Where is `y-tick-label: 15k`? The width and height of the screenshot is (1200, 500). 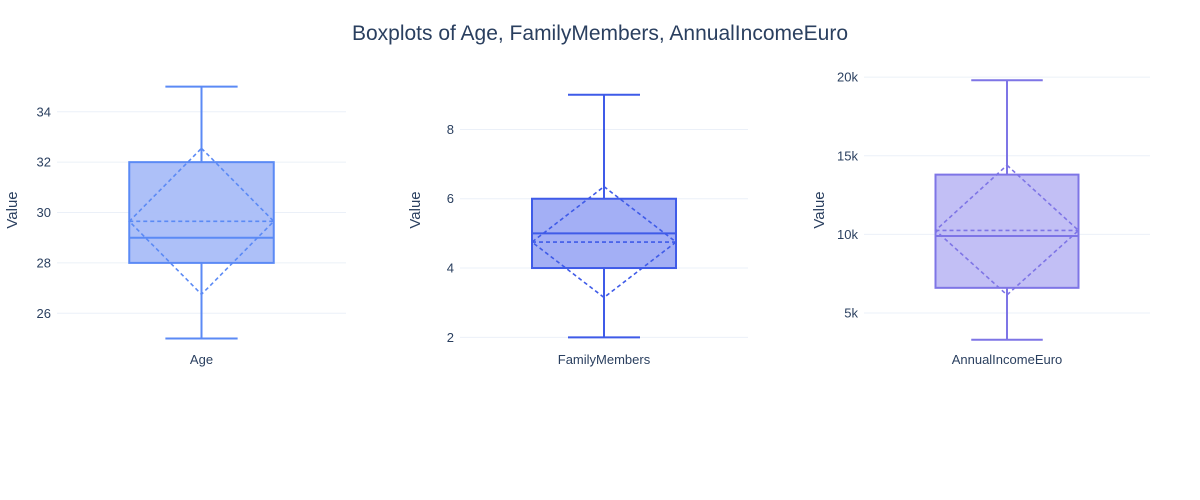
y-tick-label: 15k is located at coordinates (847, 155).